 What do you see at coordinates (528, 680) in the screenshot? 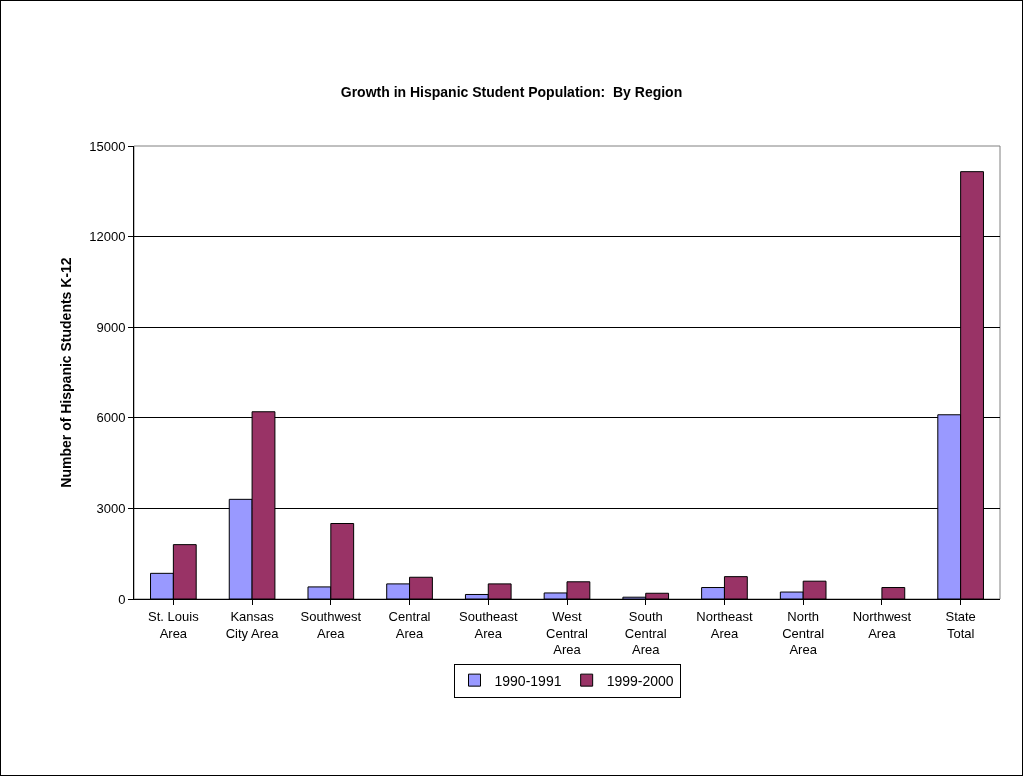
I see `legend-label: 1990-1991` at bounding box center [528, 680].